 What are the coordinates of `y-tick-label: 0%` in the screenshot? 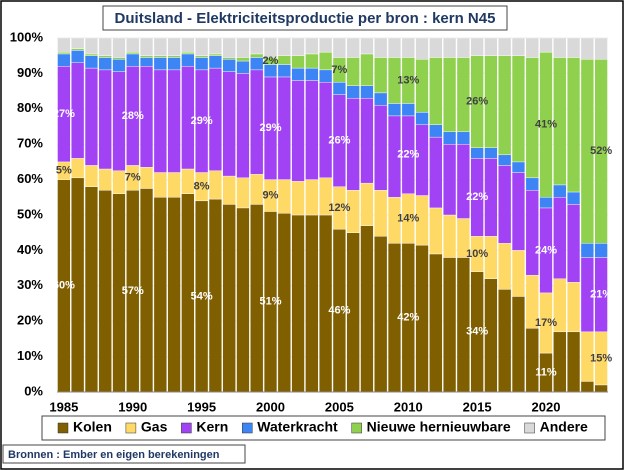 It's located at (33, 390).